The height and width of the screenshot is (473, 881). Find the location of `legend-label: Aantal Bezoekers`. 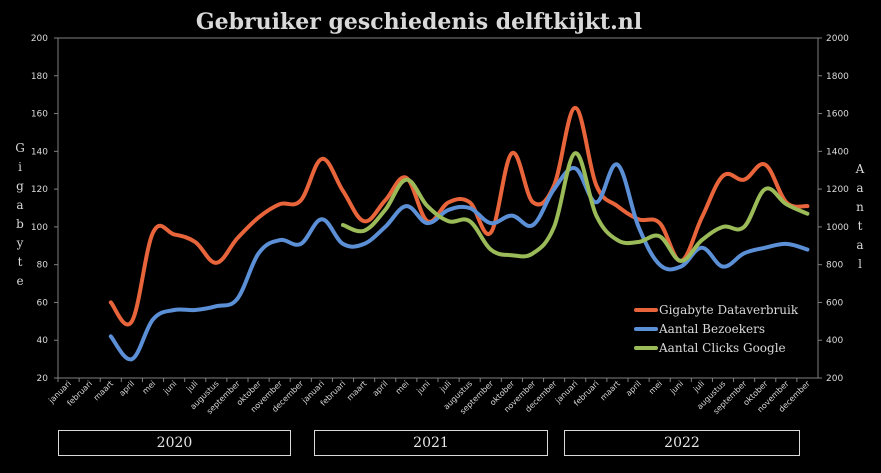

legend-label: Aantal Bezoekers is located at coordinates (711, 329).